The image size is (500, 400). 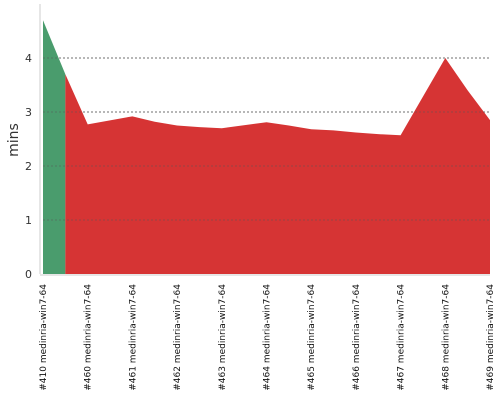 I want to click on x-tick-label: #462 medinria-win7-64, so click(x=178, y=337).